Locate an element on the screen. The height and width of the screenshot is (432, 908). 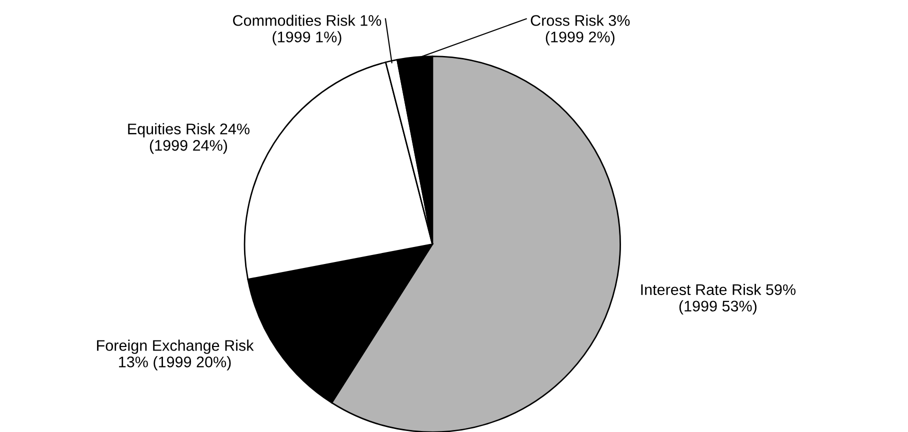
slice-label: Interest Rate Risk 59% (1999 53%) is located at coordinates (718, 299).